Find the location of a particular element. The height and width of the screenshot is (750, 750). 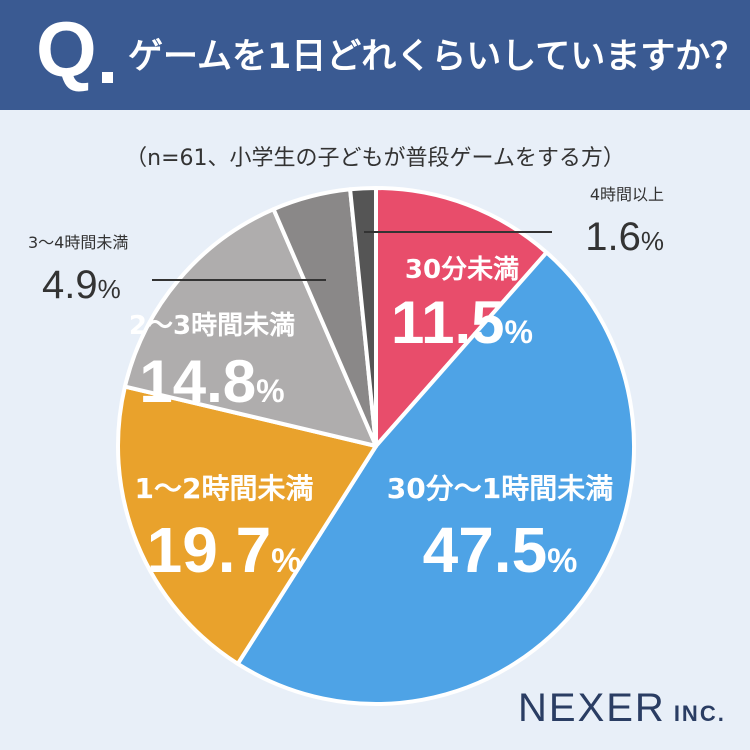

slice-label-2: 30分〜1時間未満 is located at coordinates (500, 488).